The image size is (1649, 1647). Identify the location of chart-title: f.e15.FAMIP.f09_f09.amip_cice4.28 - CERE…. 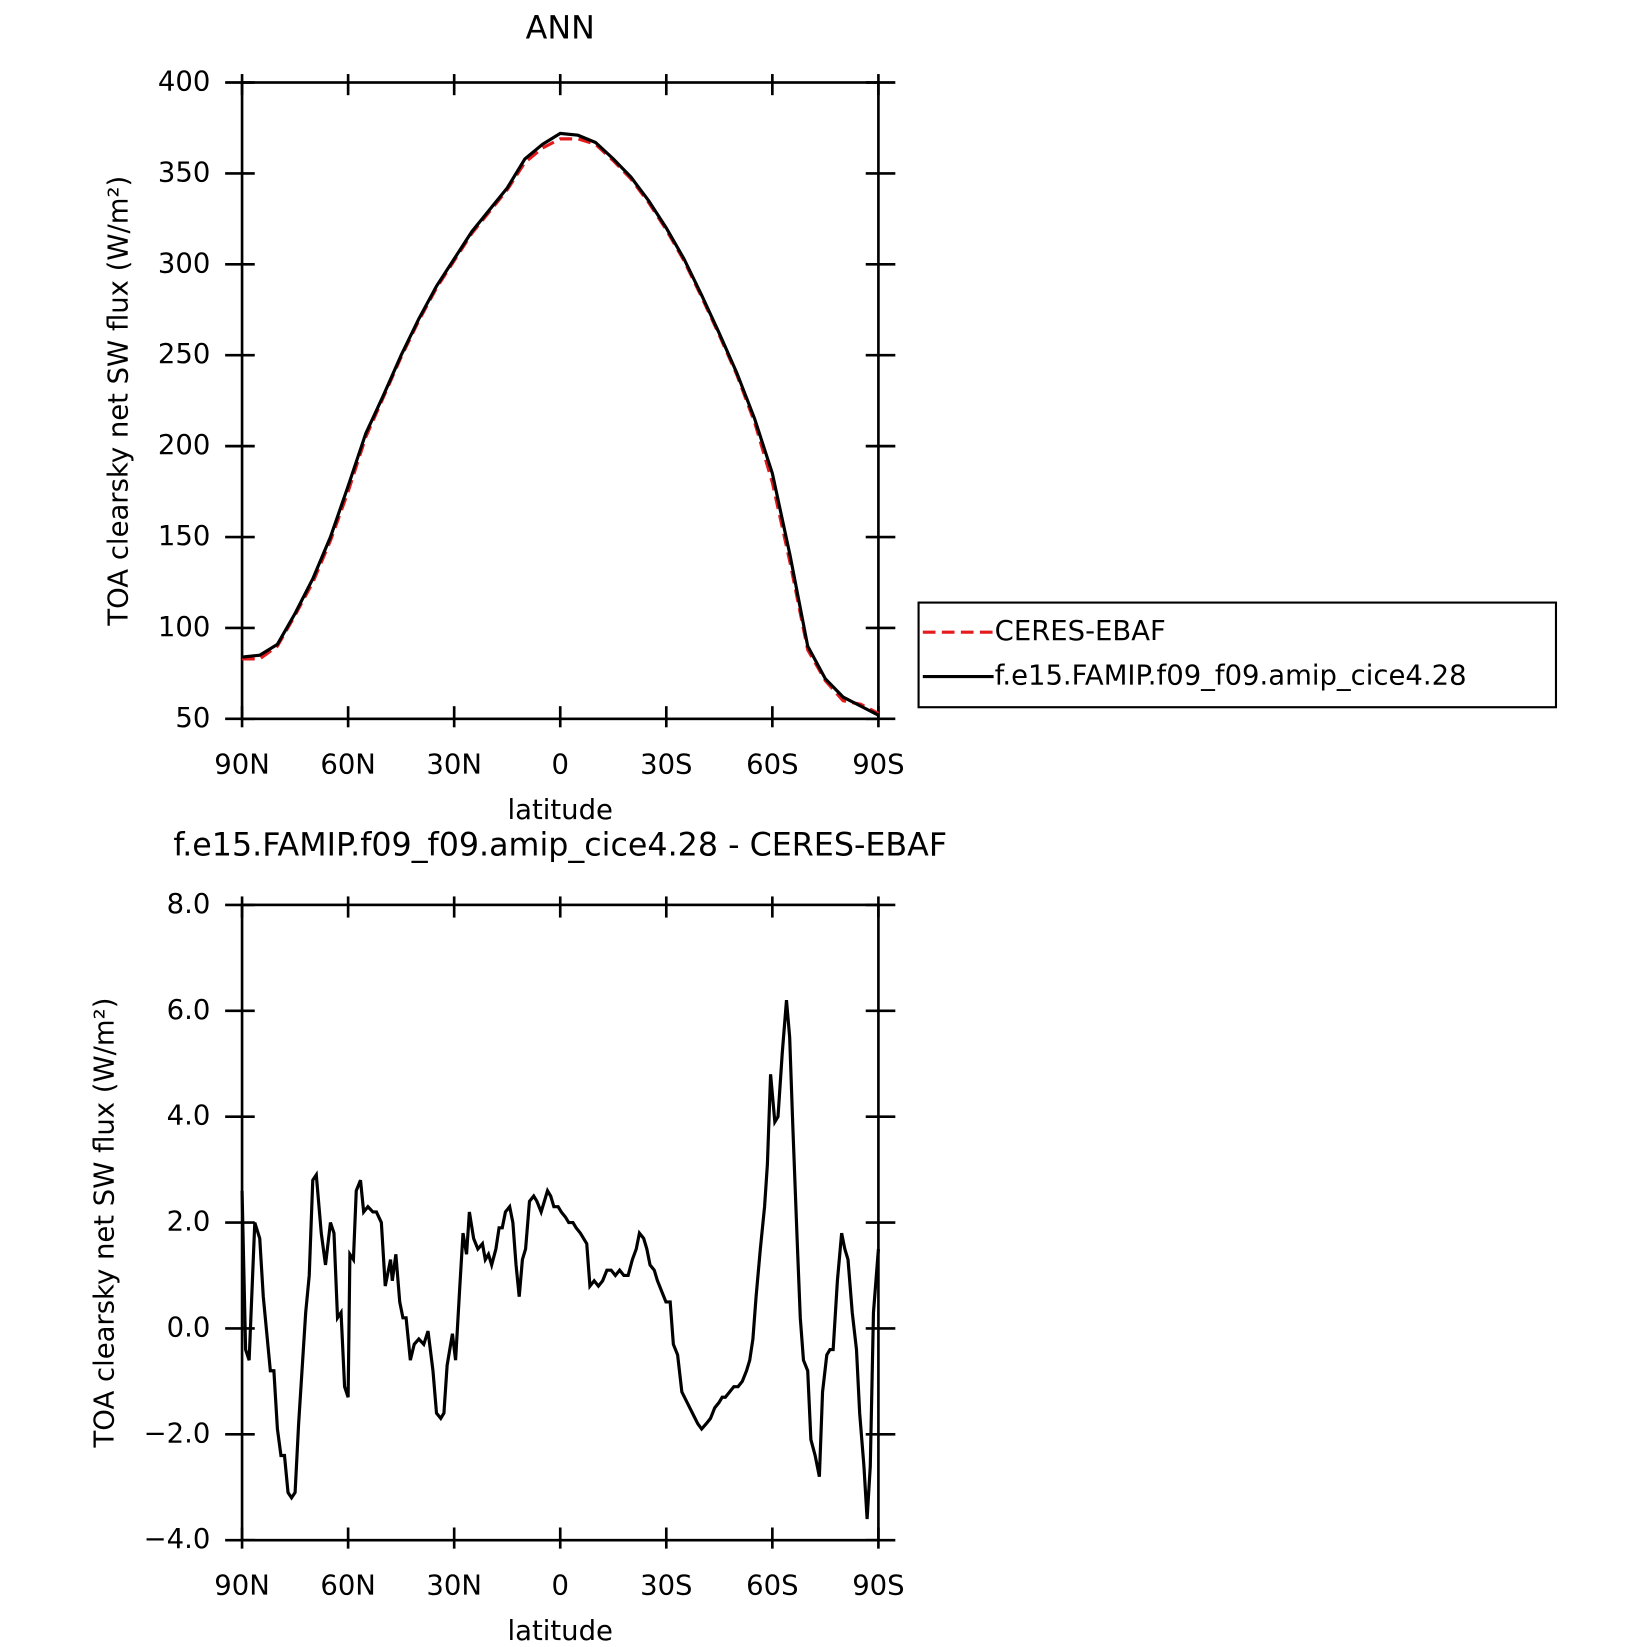
(560, 846).